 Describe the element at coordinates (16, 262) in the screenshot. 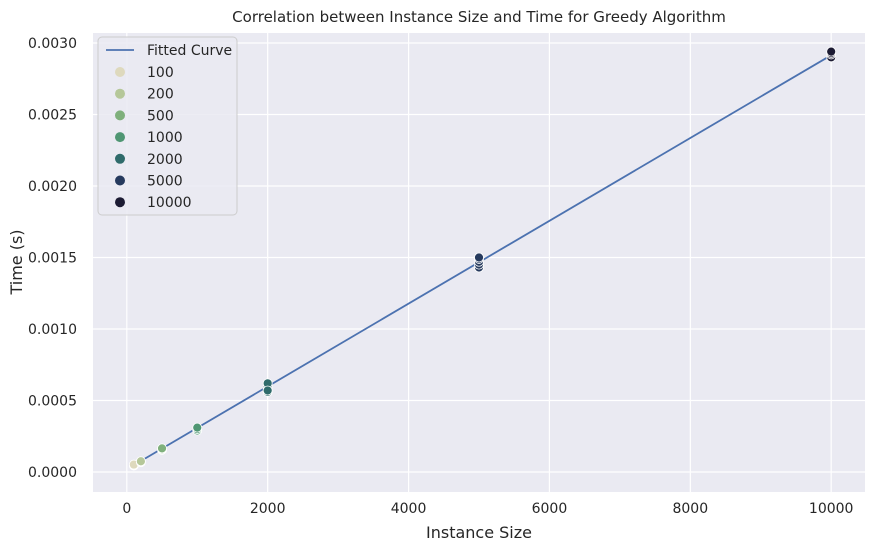

I see `y-axis-label: Time (s)` at that location.